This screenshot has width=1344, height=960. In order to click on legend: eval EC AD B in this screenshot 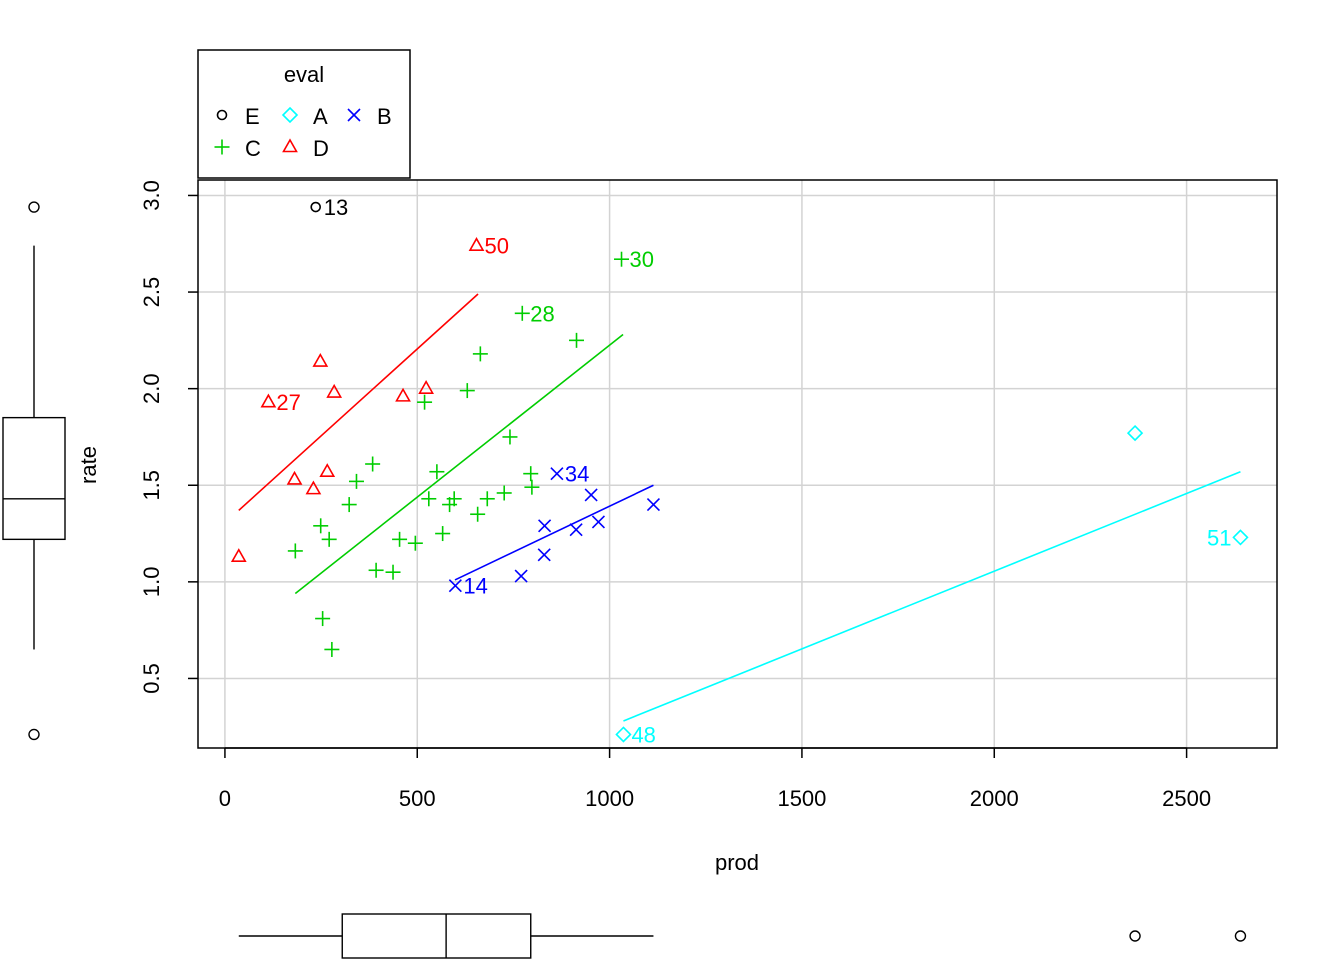, I will do `click(304, 114)`.